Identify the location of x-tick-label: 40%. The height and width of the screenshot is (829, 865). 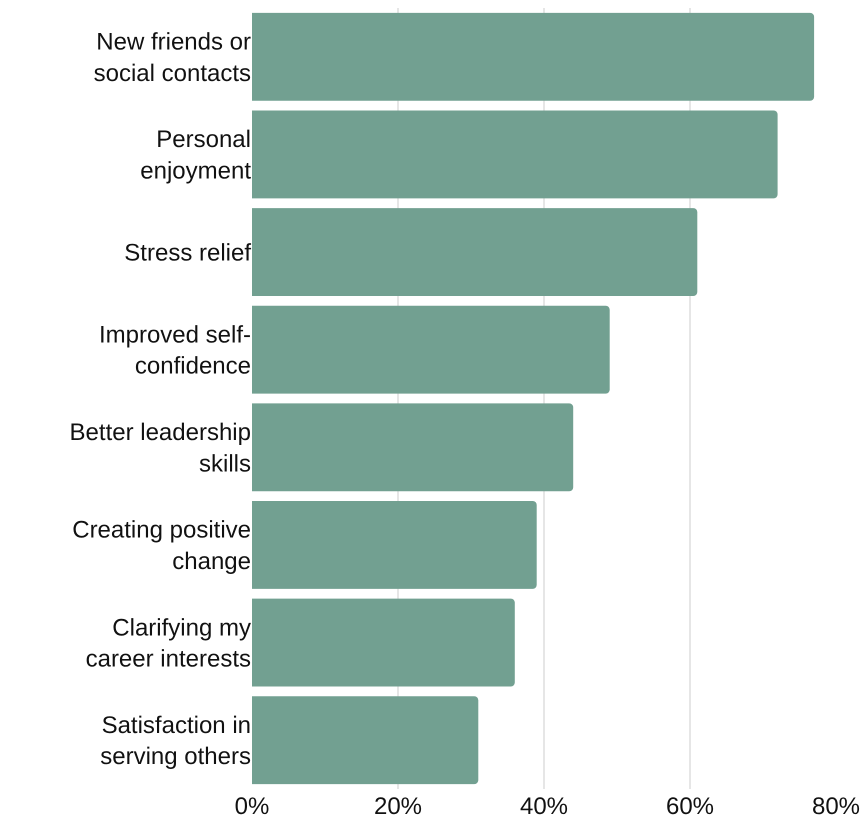
(544, 806).